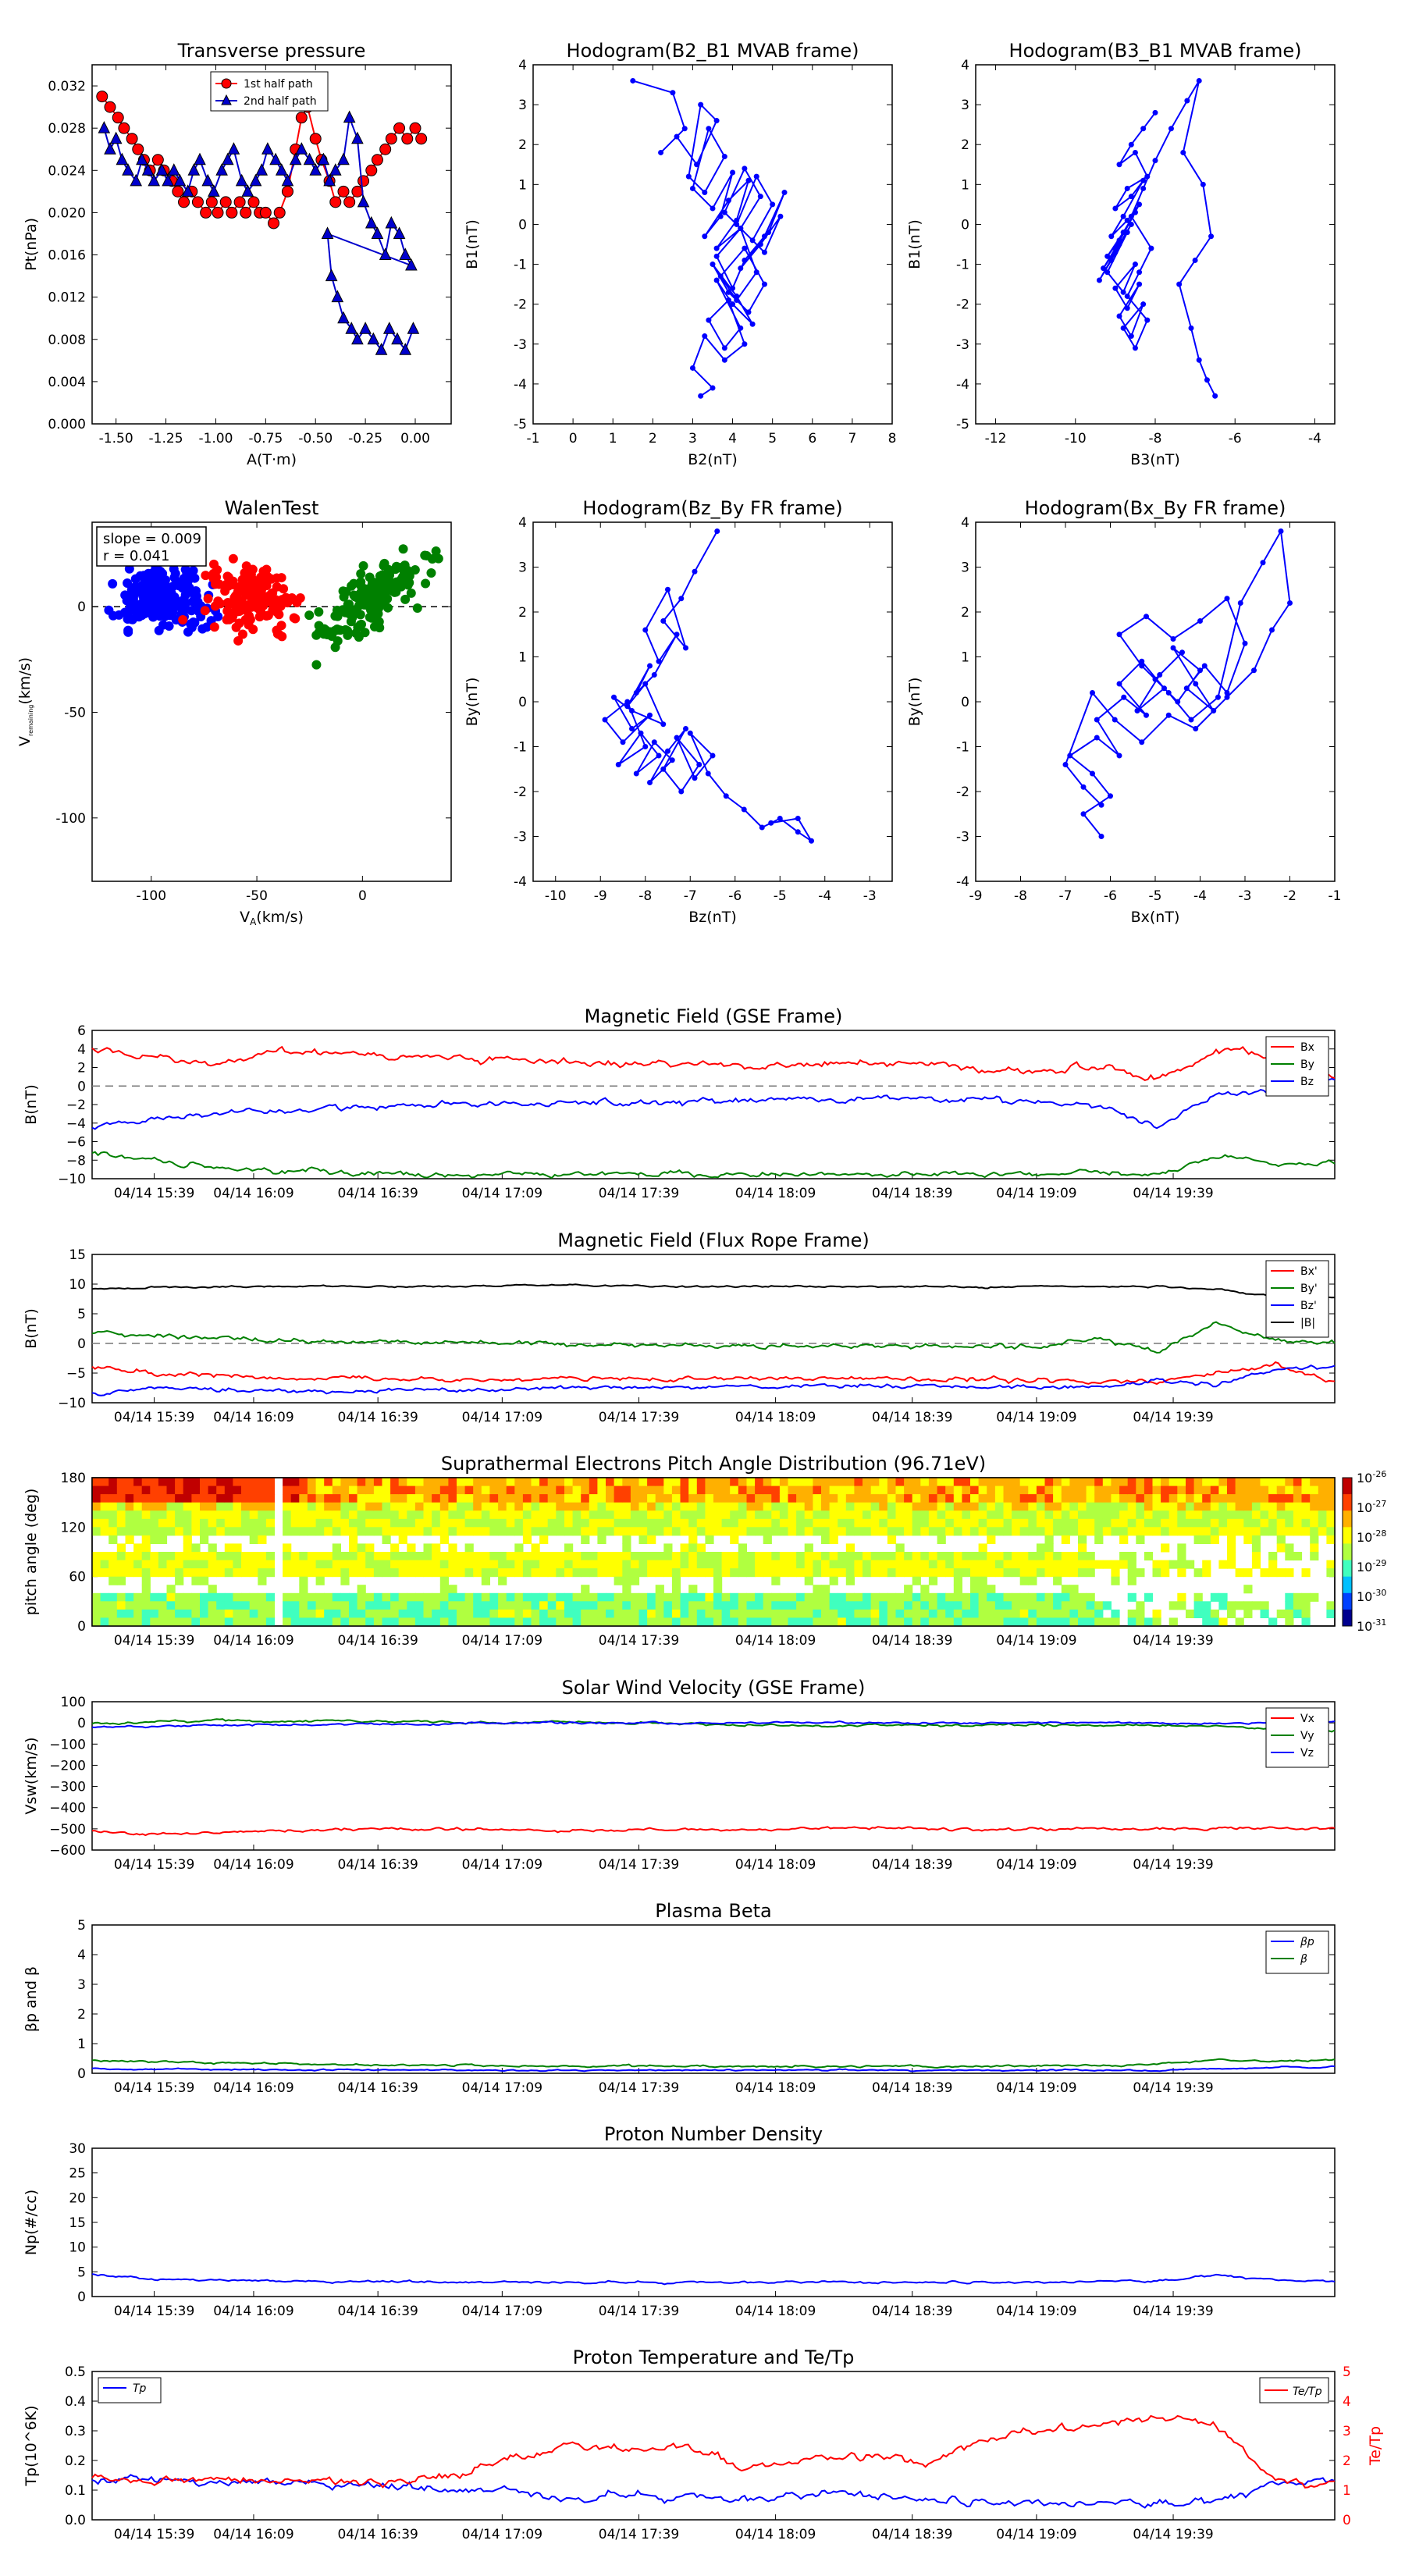 Image resolution: width=1405 pixels, height=2576 pixels. I want to click on xtick-label: -8, so click(1021, 896).